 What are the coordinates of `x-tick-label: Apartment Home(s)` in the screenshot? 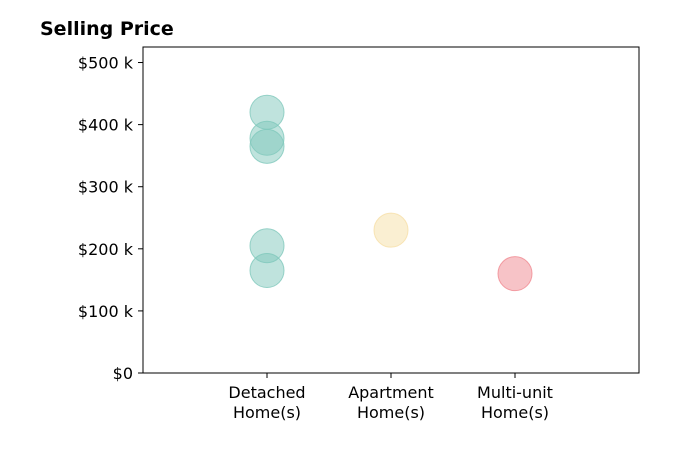 It's located at (391, 402).